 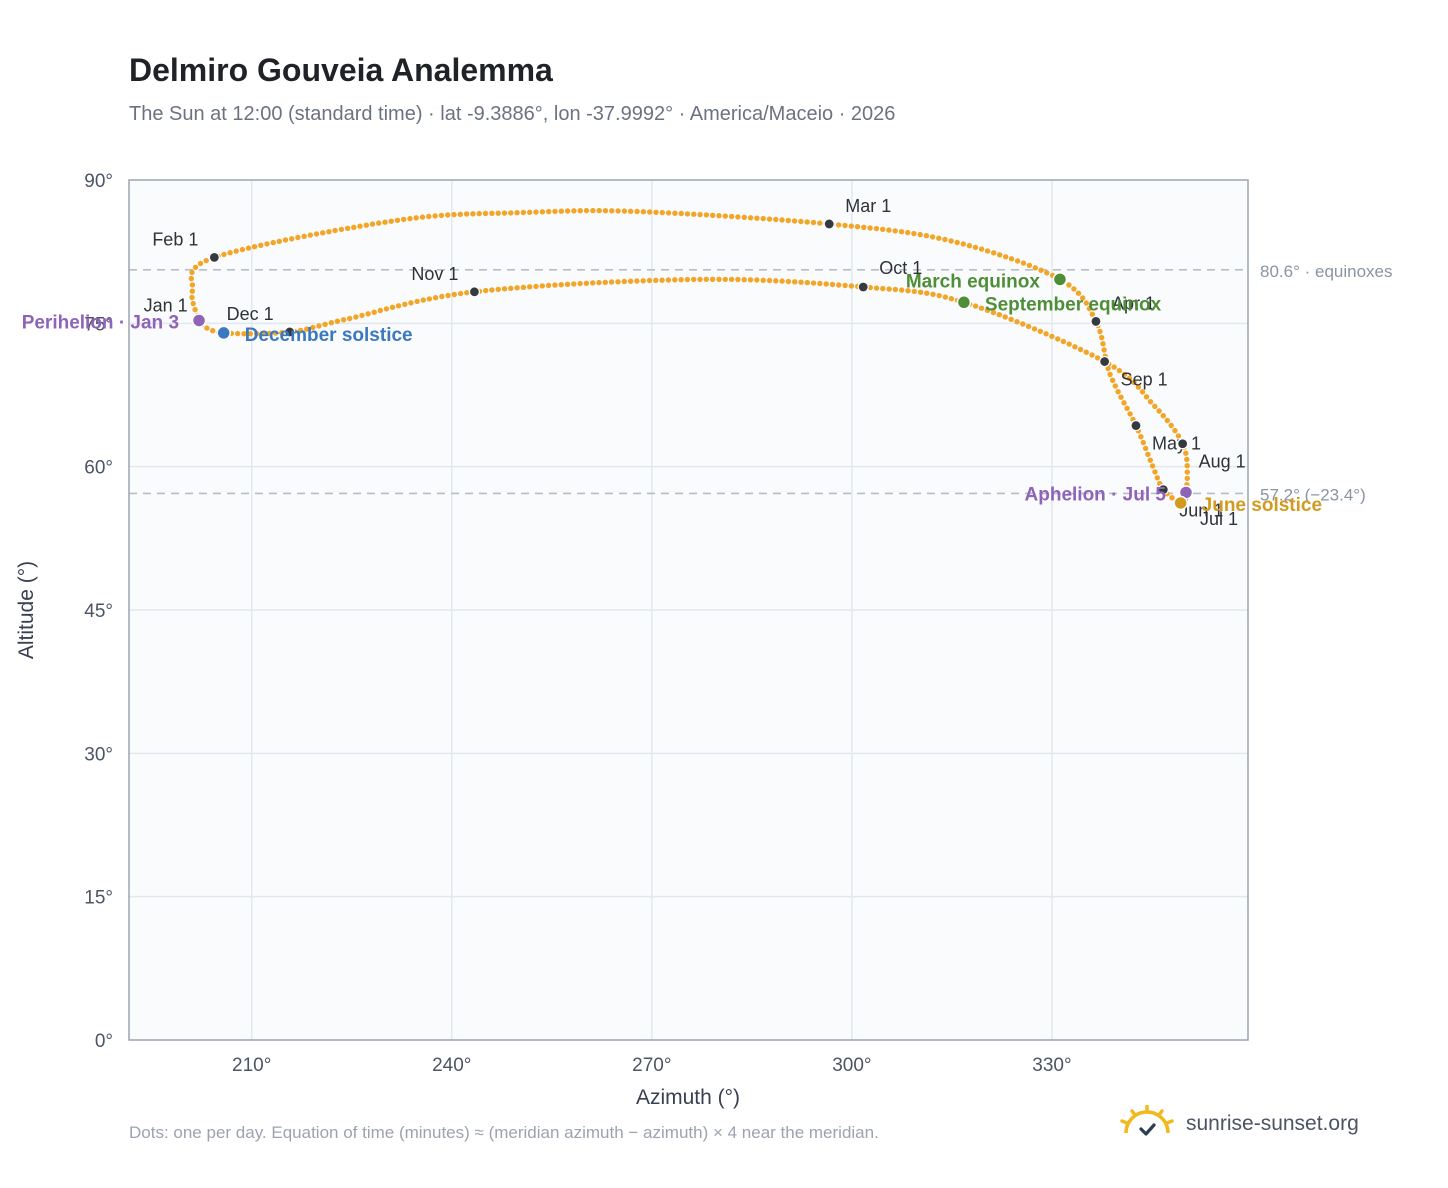 What do you see at coordinates (1262, 505) in the screenshot?
I see `event-label: June solstice` at bounding box center [1262, 505].